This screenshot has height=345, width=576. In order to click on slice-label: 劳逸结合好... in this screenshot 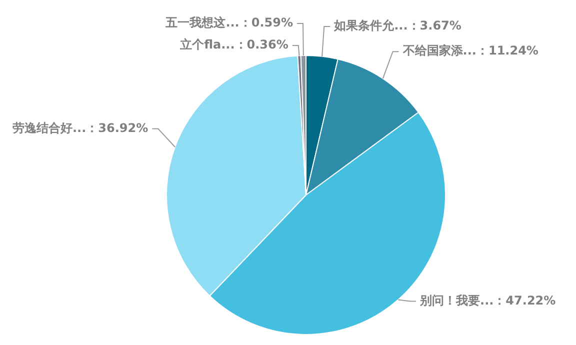, I will do `click(49, 127)`.